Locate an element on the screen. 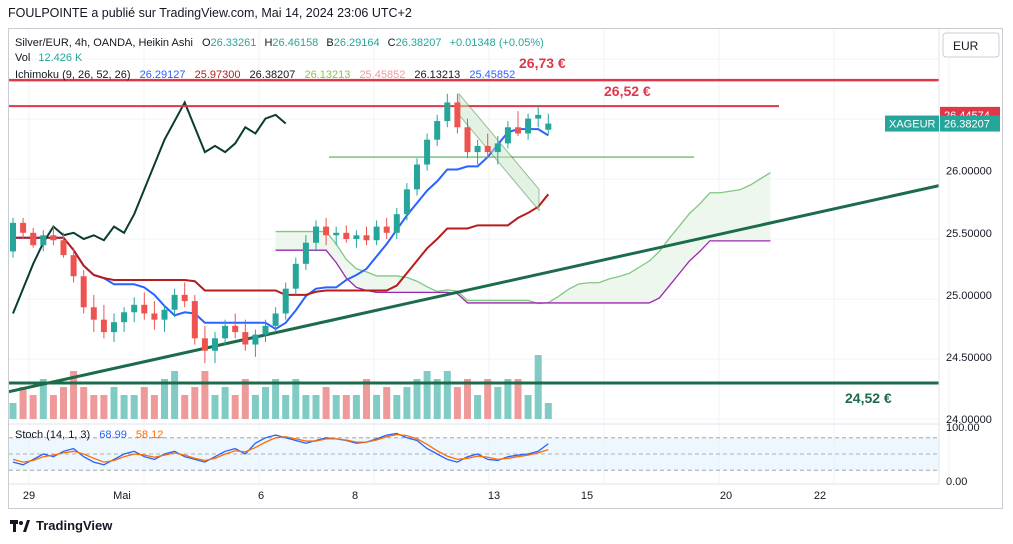 The height and width of the screenshot is (544, 1013). ichimoku-cloud is located at coordinates (523, 238).